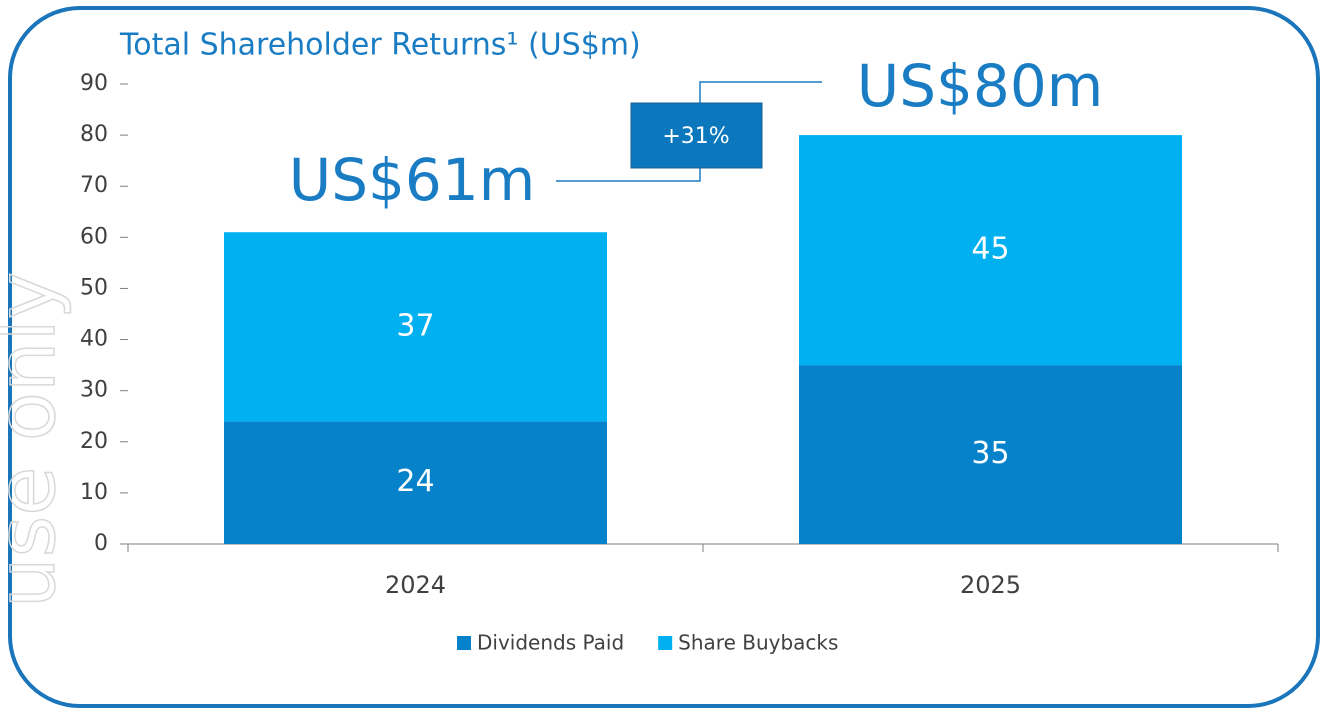  What do you see at coordinates (415, 585) in the screenshot?
I see `x-tick-label: 2024` at bounding box center [415, 585].